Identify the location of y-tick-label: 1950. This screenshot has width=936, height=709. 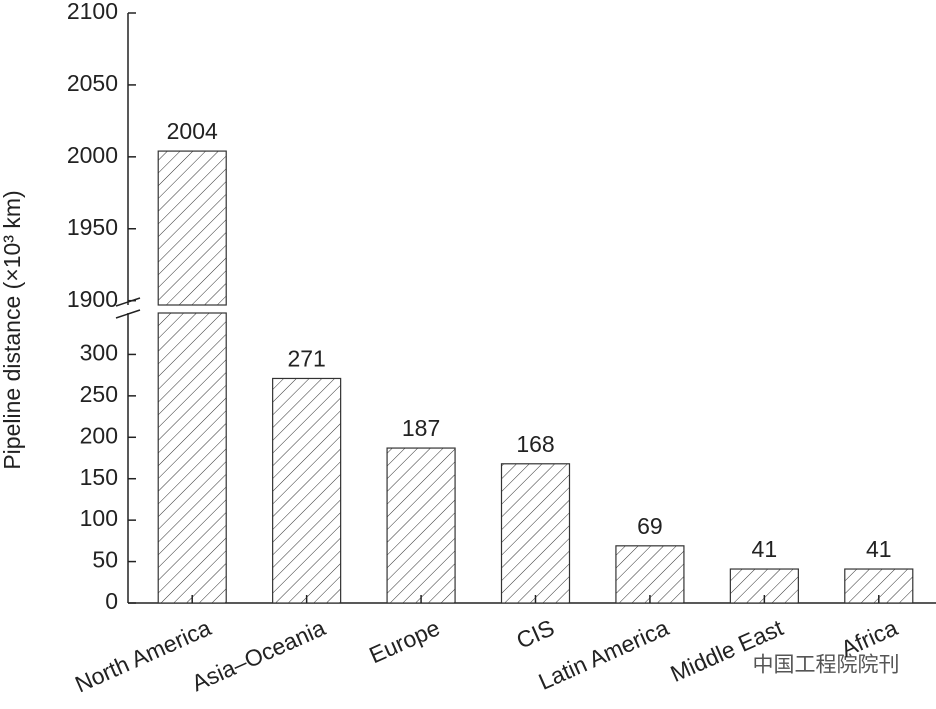
(92, 227).